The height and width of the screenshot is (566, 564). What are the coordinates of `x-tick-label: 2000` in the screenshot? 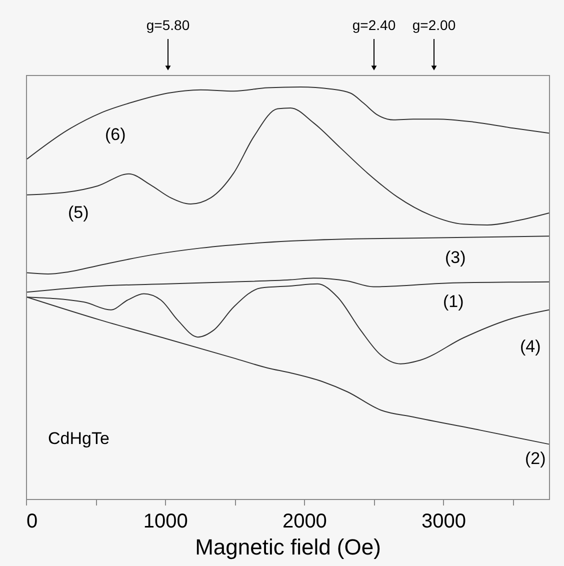 It's located at (304, 521).